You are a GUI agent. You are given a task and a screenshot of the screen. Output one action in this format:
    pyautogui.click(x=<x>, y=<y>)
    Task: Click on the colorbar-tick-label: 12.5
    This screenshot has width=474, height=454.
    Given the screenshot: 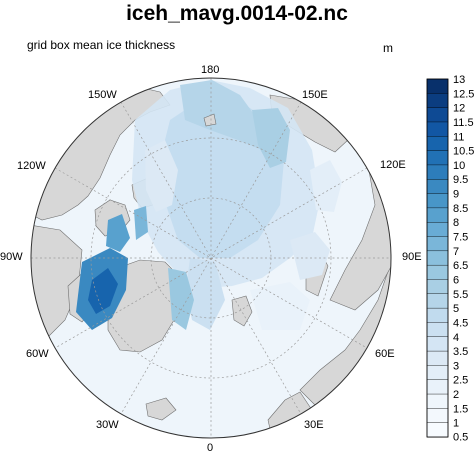 What is the action you would take?
    pyautogui.click(x=463, y=94)
    